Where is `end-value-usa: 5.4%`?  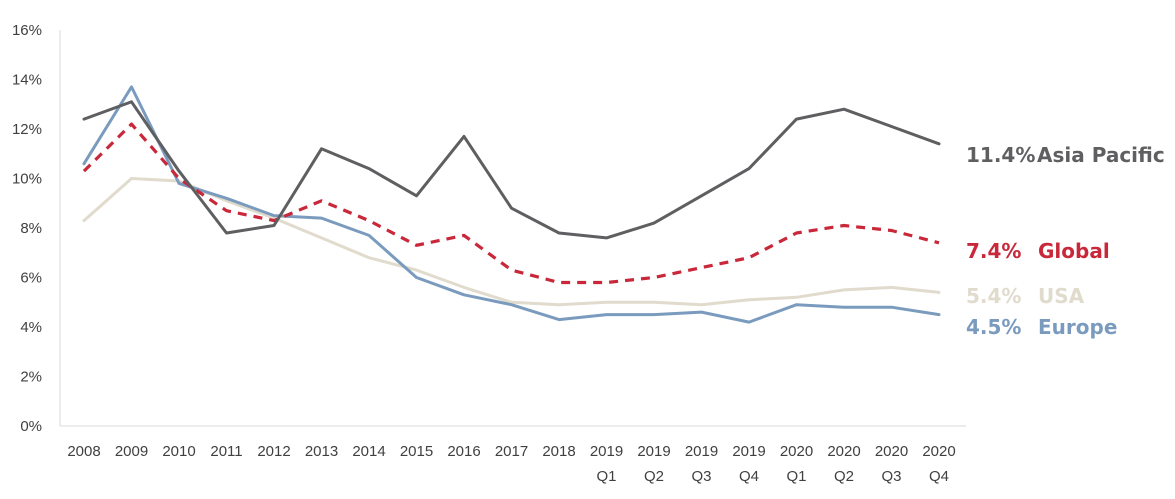
end-value-usa: 5.4% is located at coordinates (993, 296).